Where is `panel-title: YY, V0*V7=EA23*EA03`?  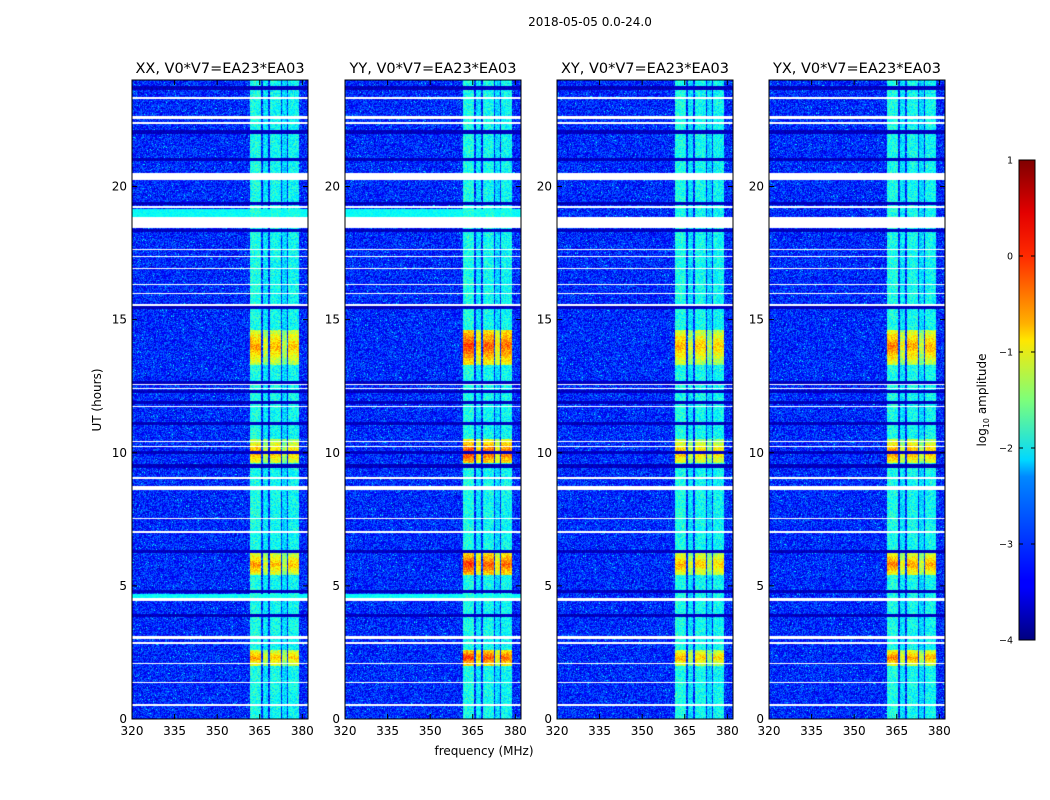 panel-title: YY, V0*V7=EA23*EA03 is located at coordinates (433, 69).